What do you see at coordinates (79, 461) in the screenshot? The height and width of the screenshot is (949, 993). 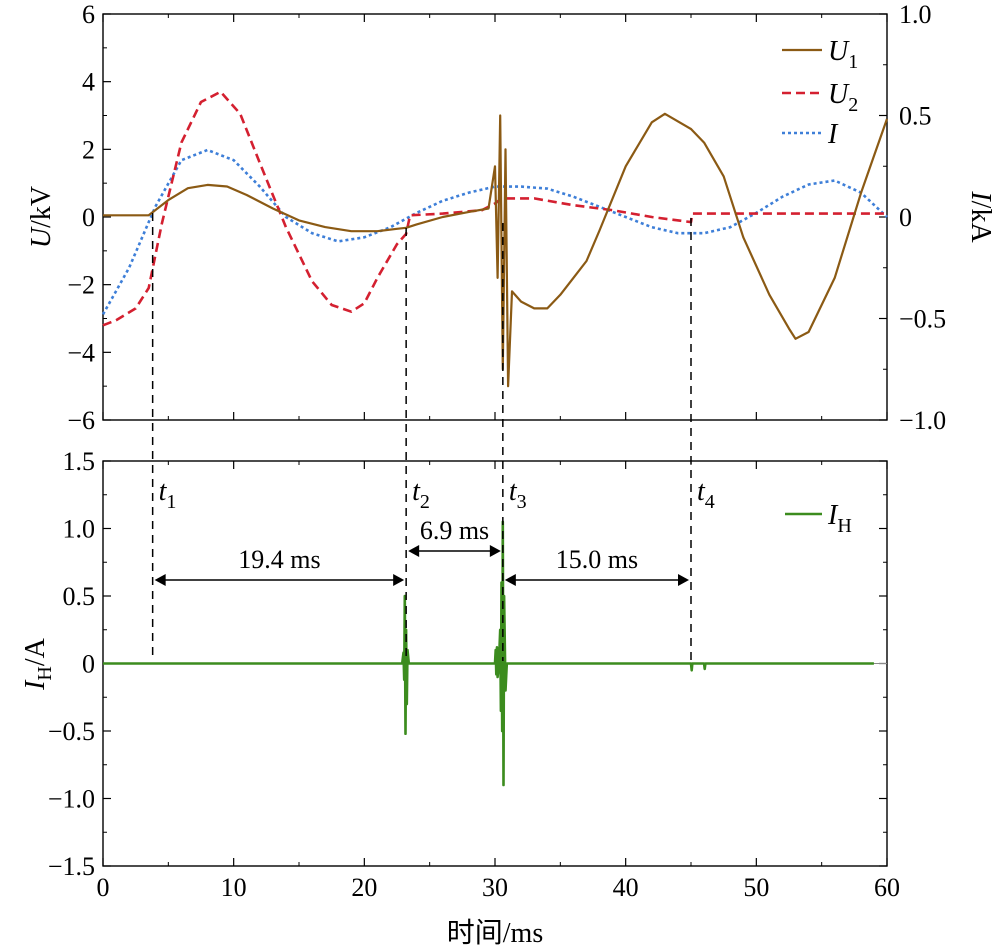 I see `bottom-y-tick-label: 1.5` at bounding box center [79, 461].